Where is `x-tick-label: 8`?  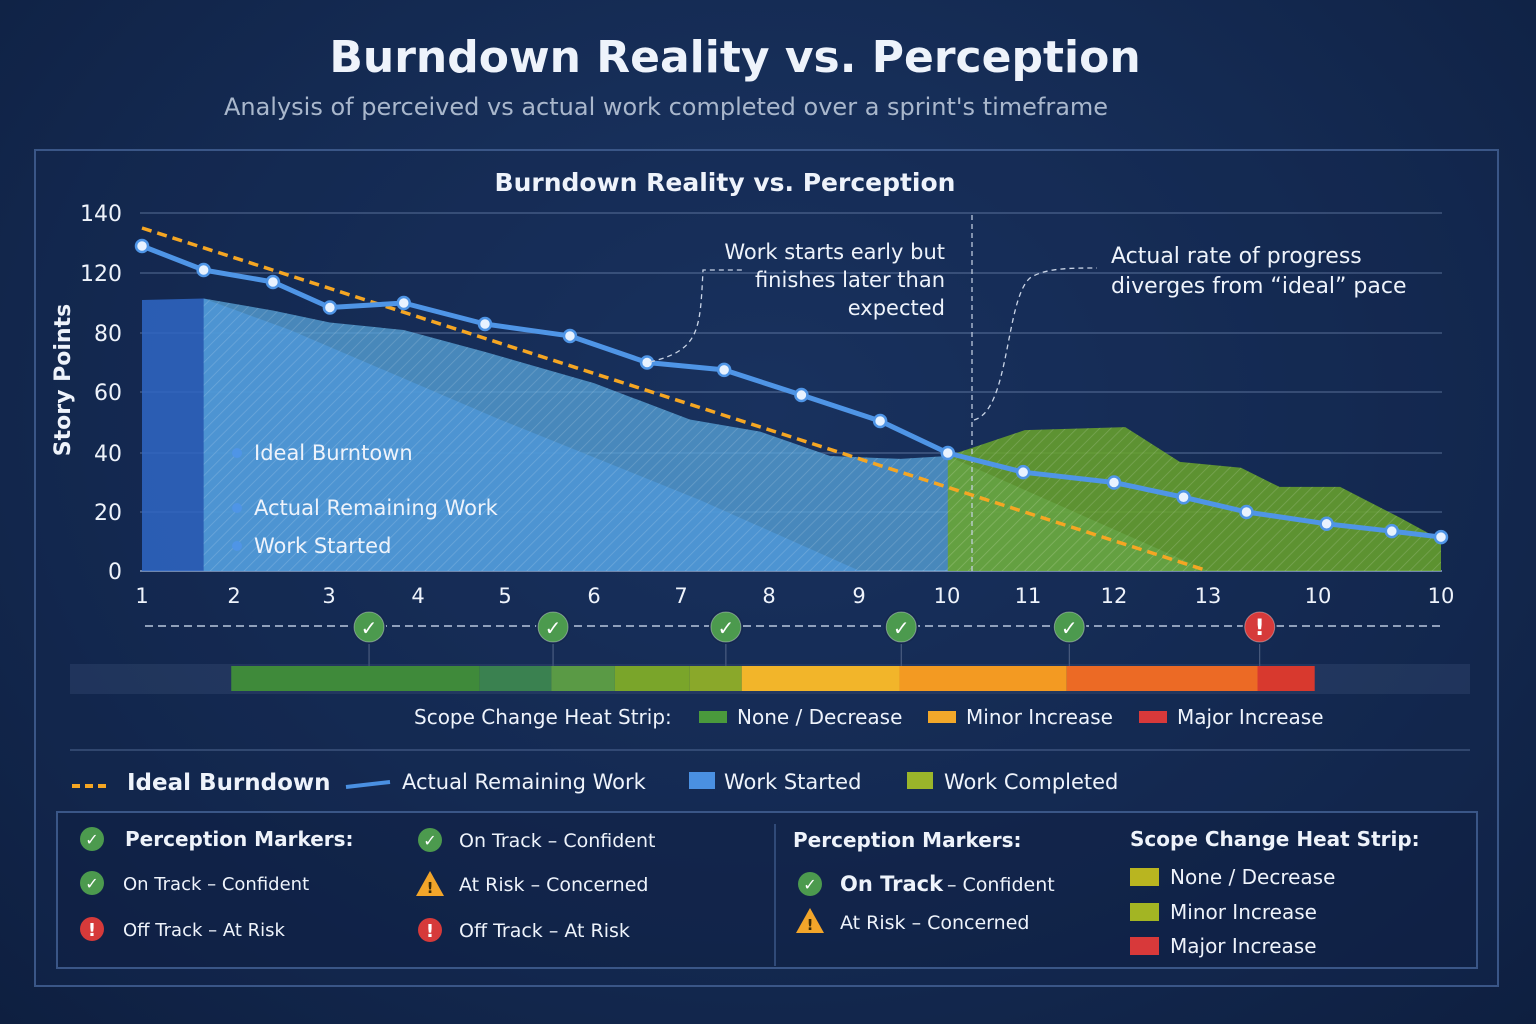 x-tick-label: 8 is located at coordinates (768, 596).